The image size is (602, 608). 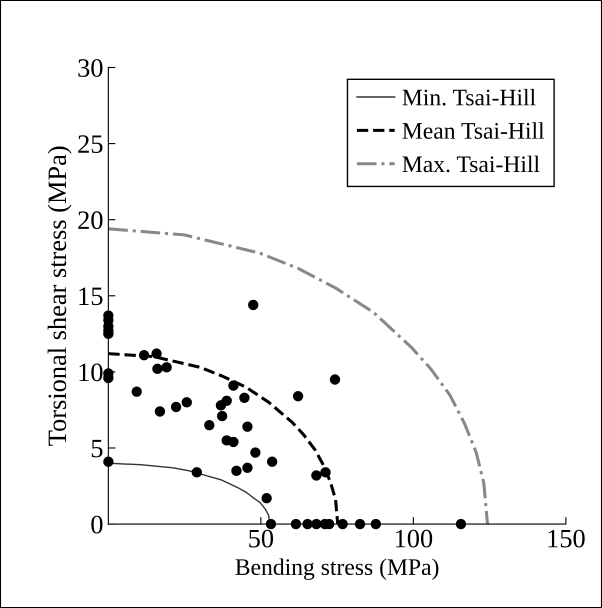 I want to click on y-tick-label: 30, so click(x=90, y=68).